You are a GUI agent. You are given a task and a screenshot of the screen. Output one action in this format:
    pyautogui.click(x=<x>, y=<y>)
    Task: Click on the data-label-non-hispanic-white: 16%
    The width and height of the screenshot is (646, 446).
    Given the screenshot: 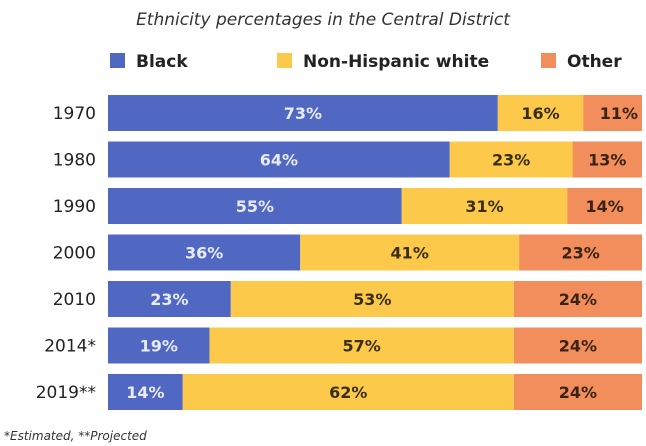 What is the action you would take?
    pyautogui.click(x=540, y=113)
    